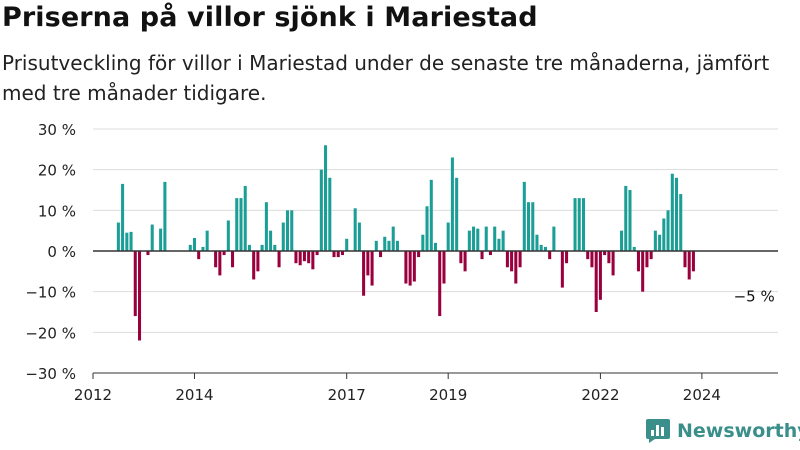 The image size is (800, 450). I want to click on x-tick-label: 2012, so click(93, 395).